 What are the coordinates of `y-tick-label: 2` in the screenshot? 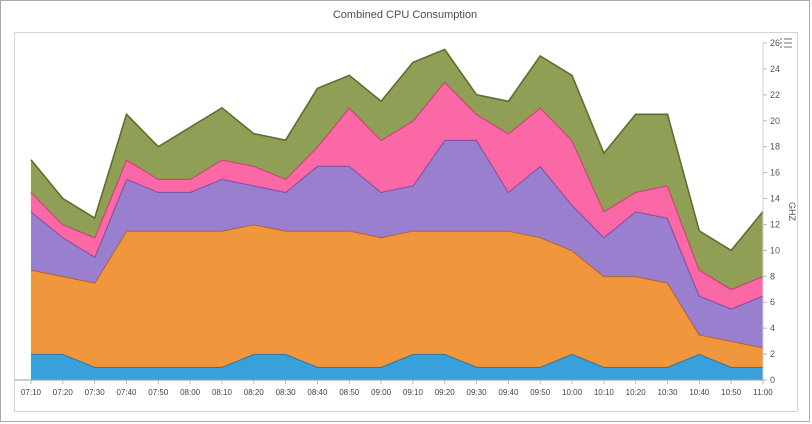 It's located at (772, 354).